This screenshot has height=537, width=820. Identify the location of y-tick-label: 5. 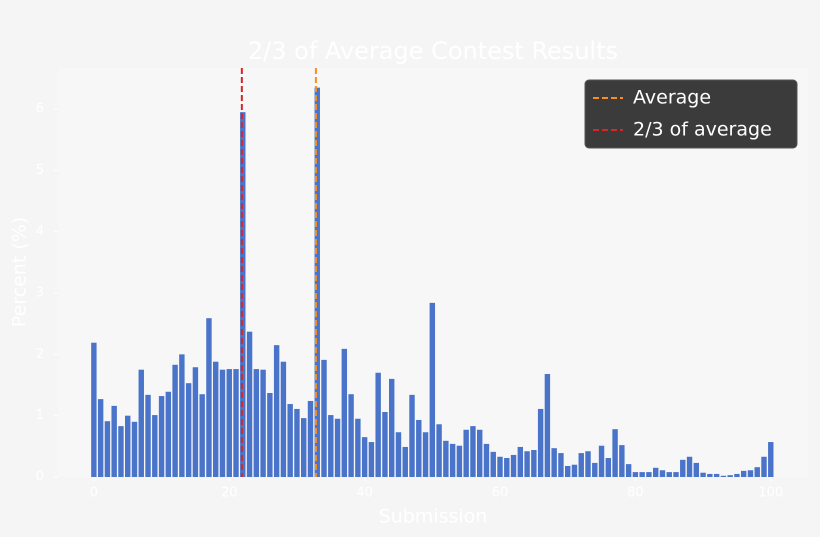
(40, 170).